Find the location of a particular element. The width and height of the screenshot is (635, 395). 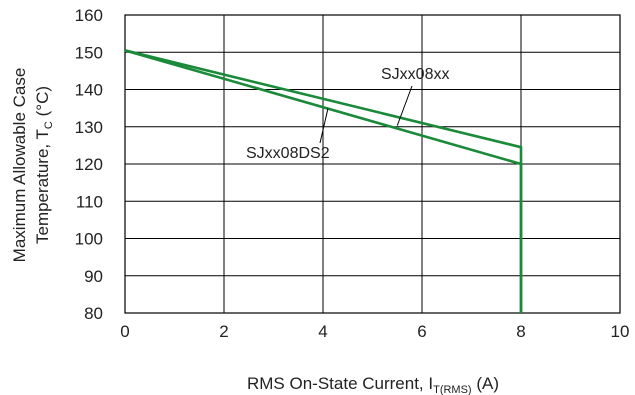

y-tick-label: 150 is located at coordinates (89, 52).